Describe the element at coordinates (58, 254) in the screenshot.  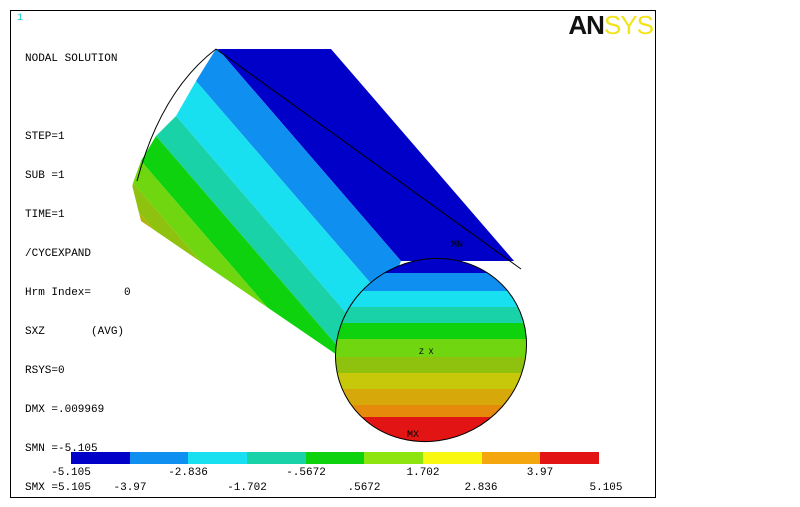
I see `info-line: /CYCEXPAND` at that location.